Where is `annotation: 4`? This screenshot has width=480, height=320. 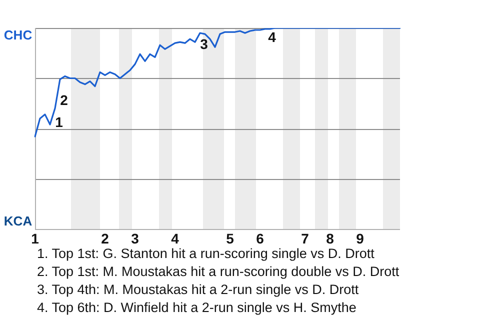 annotation: 4 is located at coordinates (272, 37).